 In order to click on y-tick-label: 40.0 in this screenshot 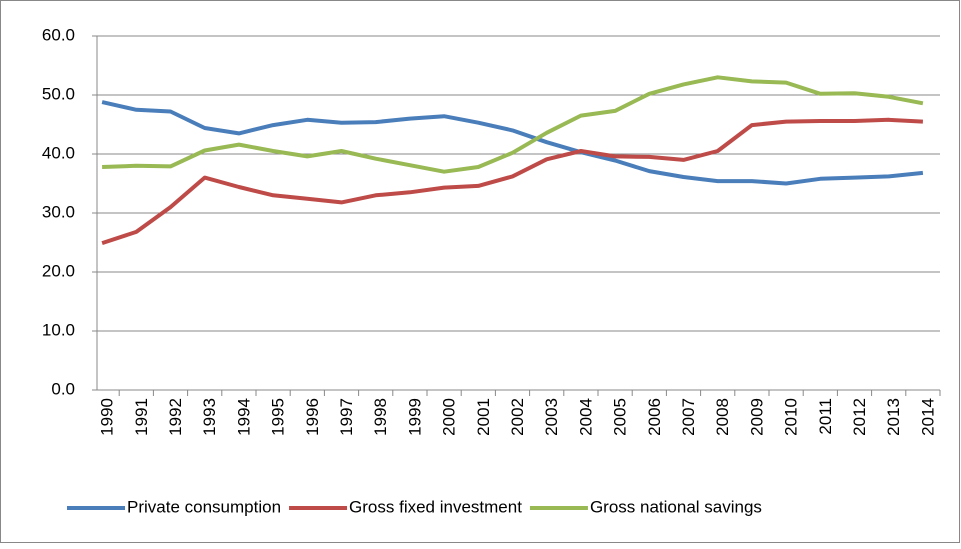, I will do `click(58, 152)`.